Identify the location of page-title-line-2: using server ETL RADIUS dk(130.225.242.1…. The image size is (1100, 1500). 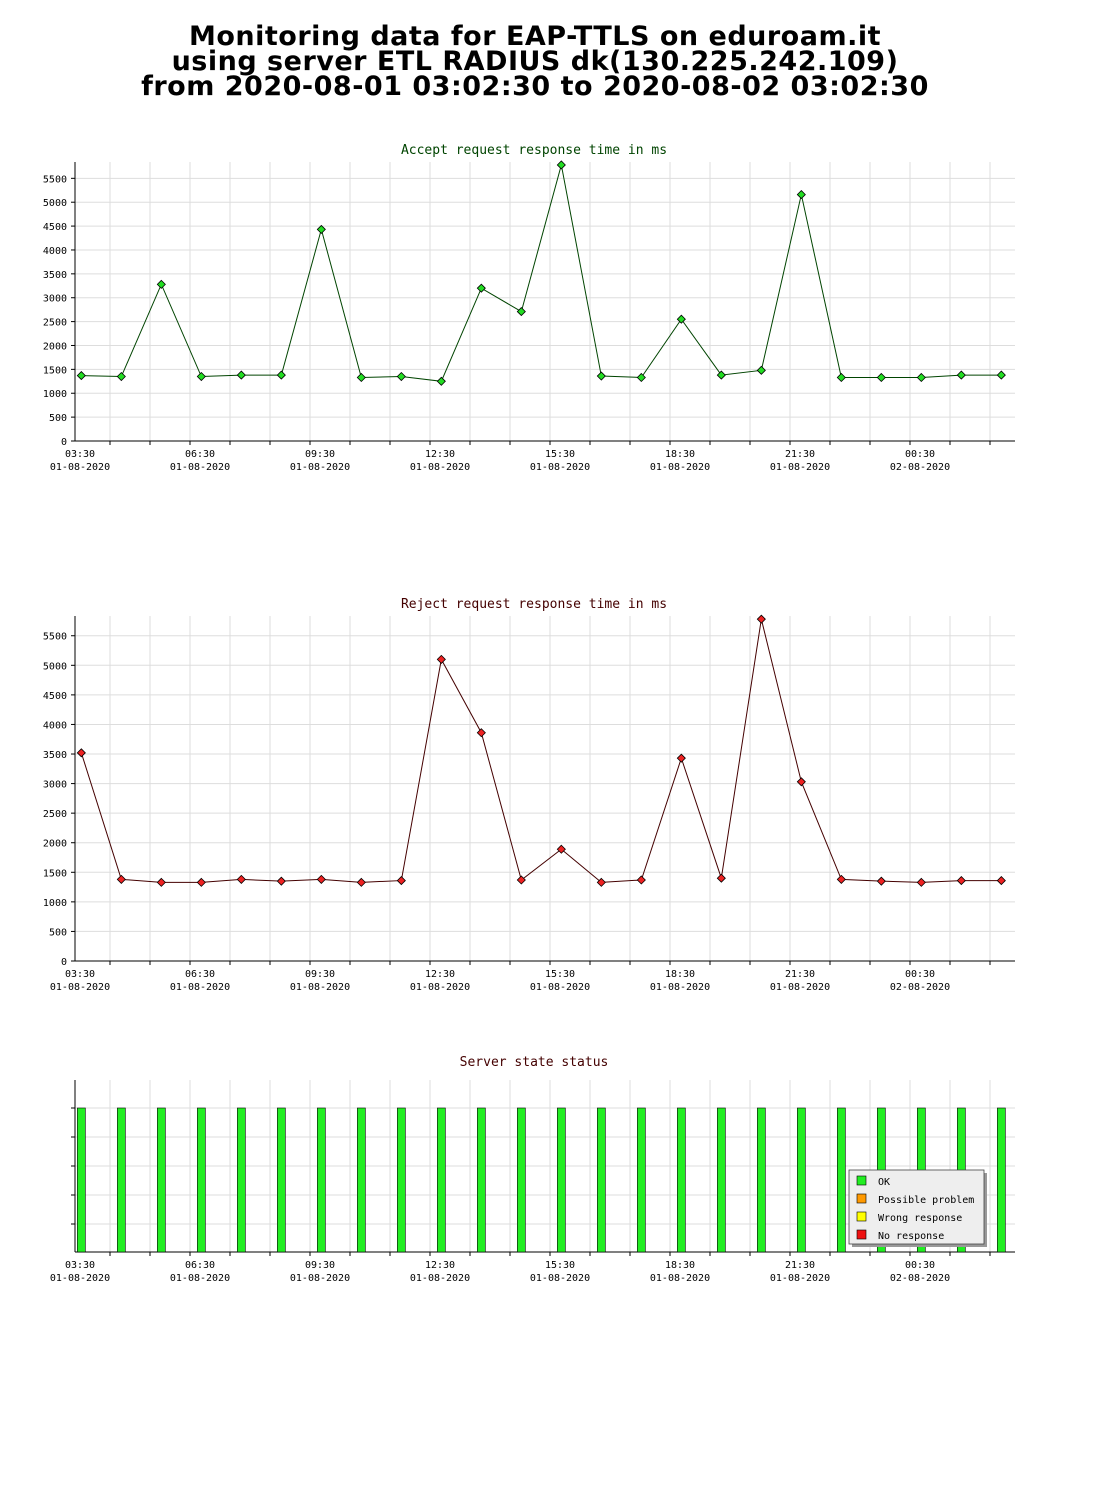
(535, 61).